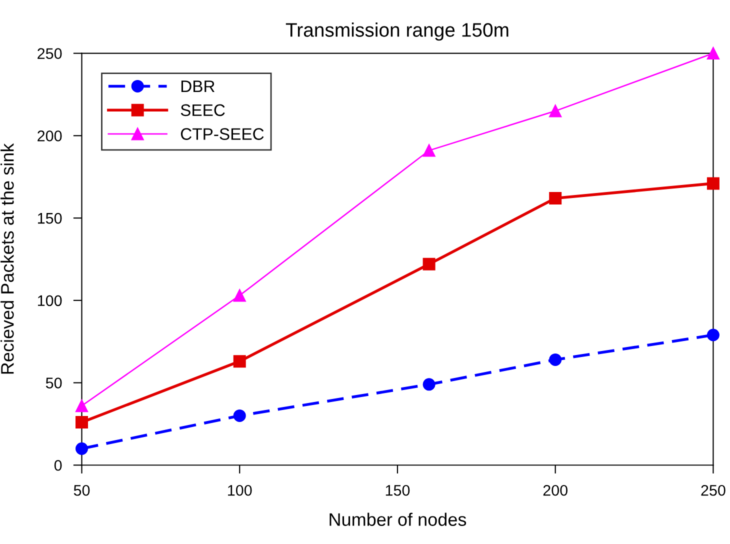  I want to click on x-tick-label: 150, so click(398, 490).